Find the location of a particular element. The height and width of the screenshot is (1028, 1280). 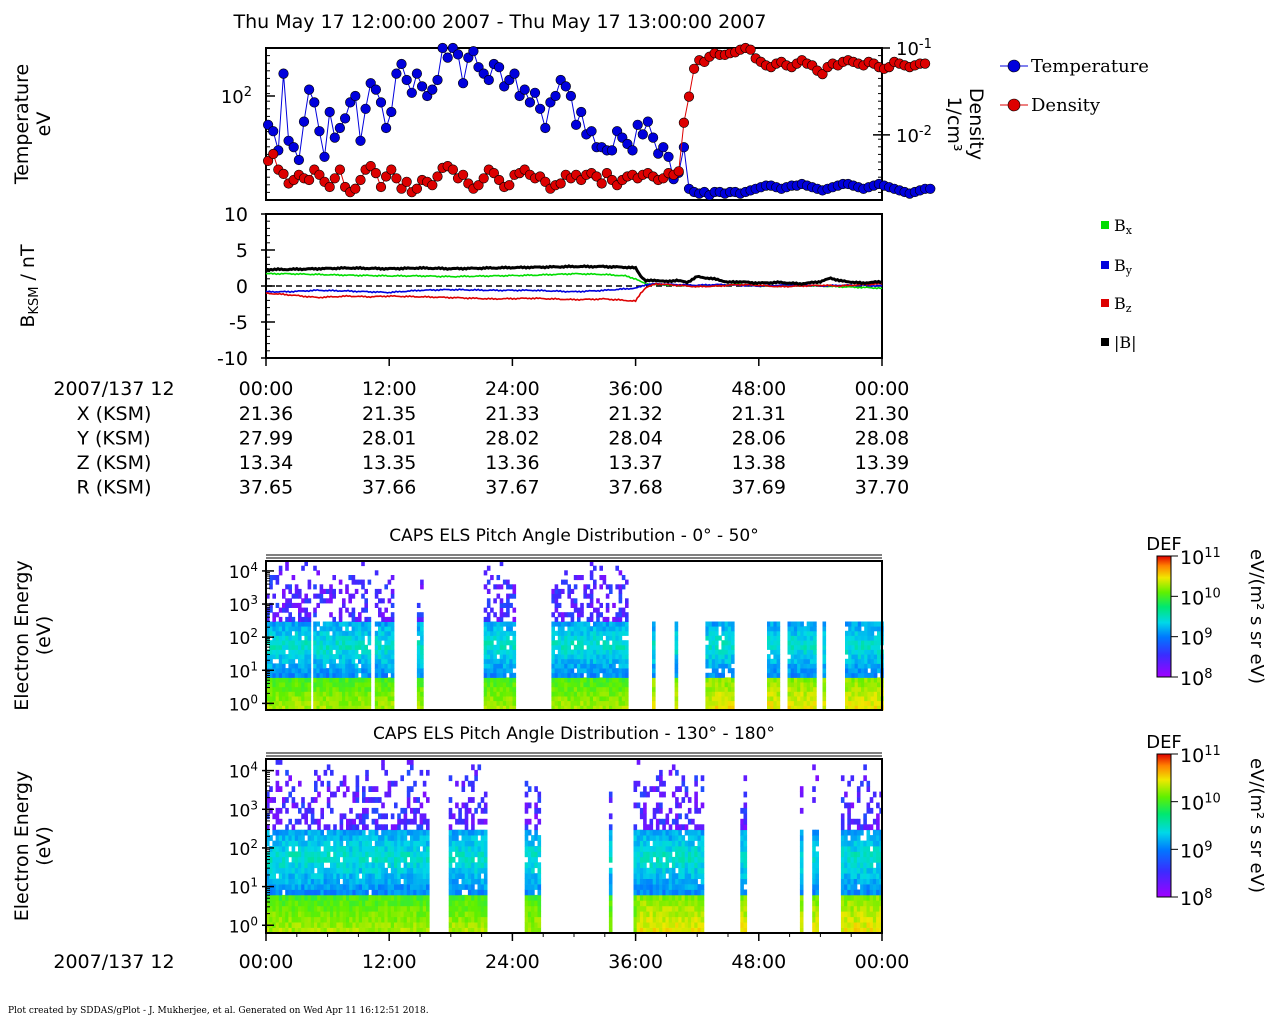

density-point is located at coordinates (356, 189).